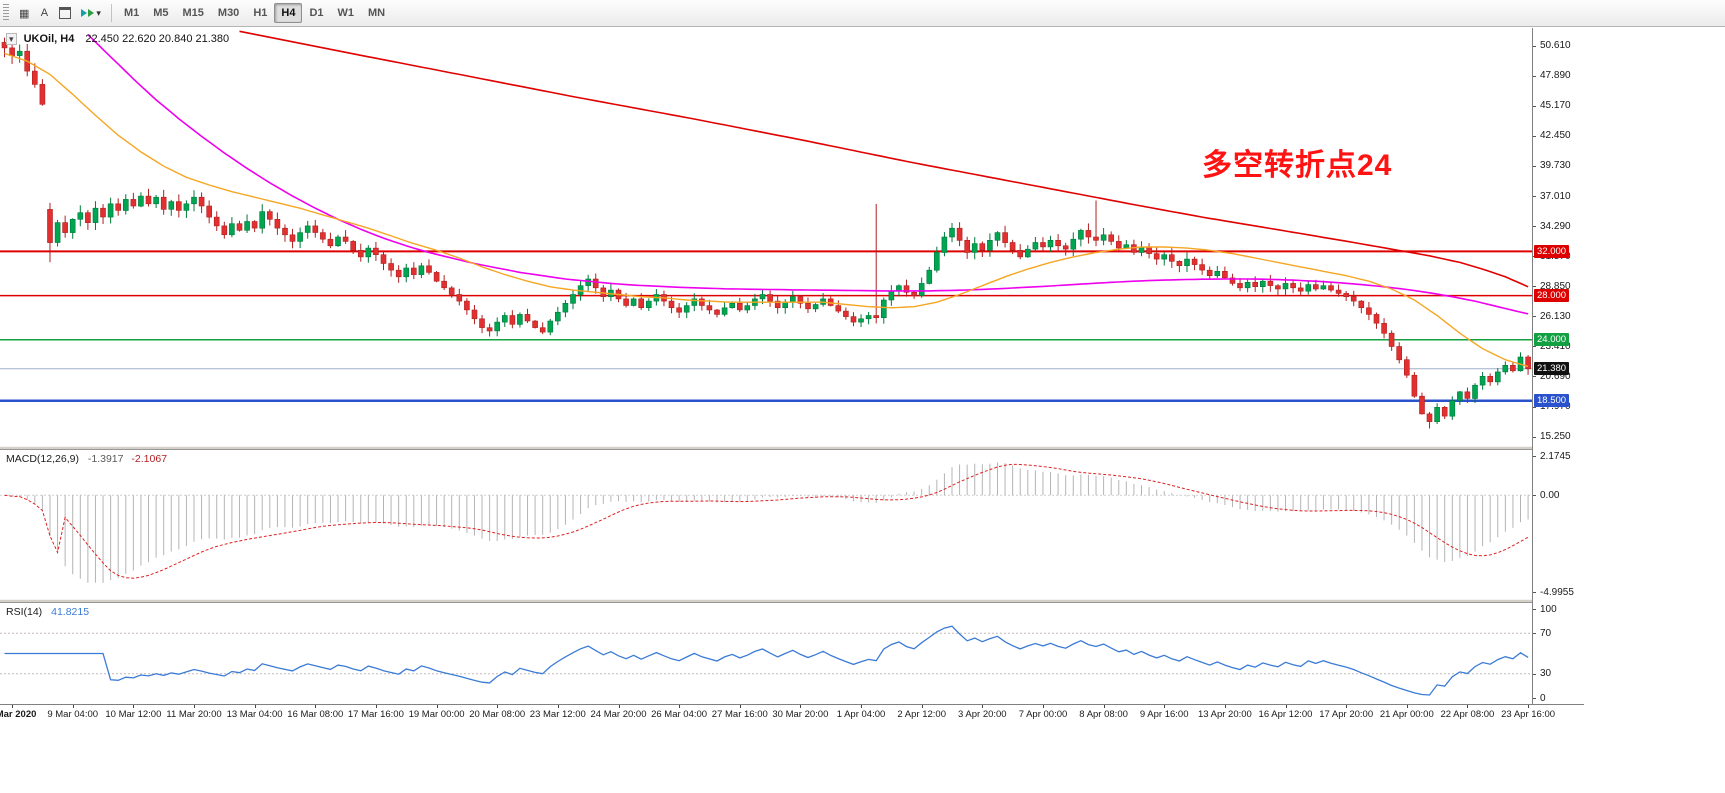 The height and width of the screenshot is (793, 1725). I want to click on tf-button-m1: M1, so click(131, 13).